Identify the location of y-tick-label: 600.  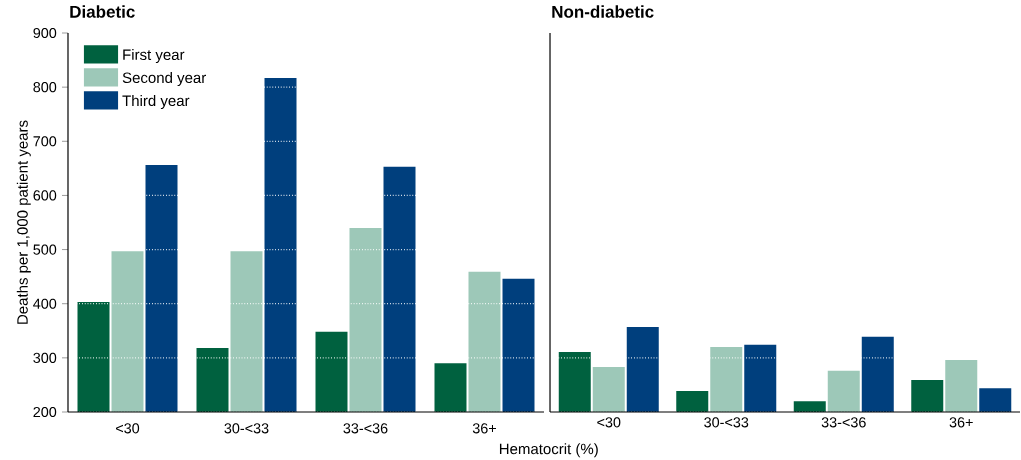
(45, 195).